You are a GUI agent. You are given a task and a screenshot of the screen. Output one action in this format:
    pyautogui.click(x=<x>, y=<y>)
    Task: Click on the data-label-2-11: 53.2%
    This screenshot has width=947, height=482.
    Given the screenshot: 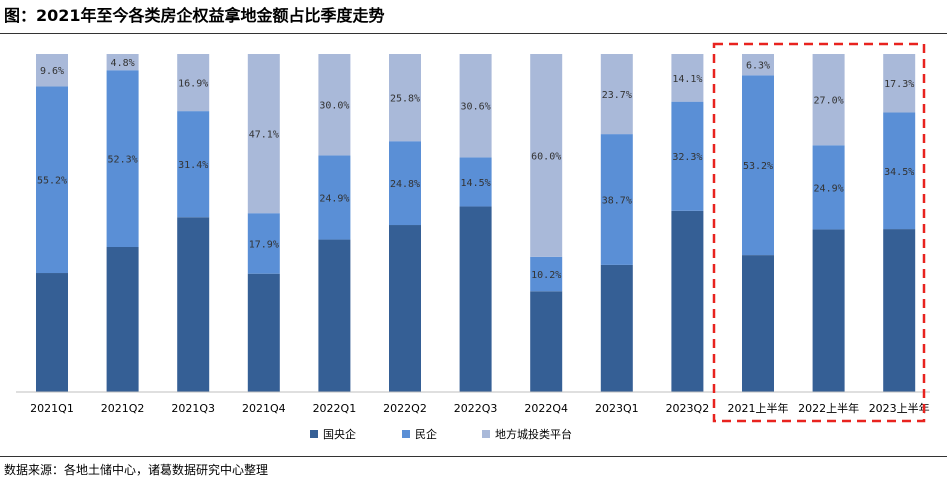 What is the action you would take?
    pyautogui.click(x=758, y=166)
    